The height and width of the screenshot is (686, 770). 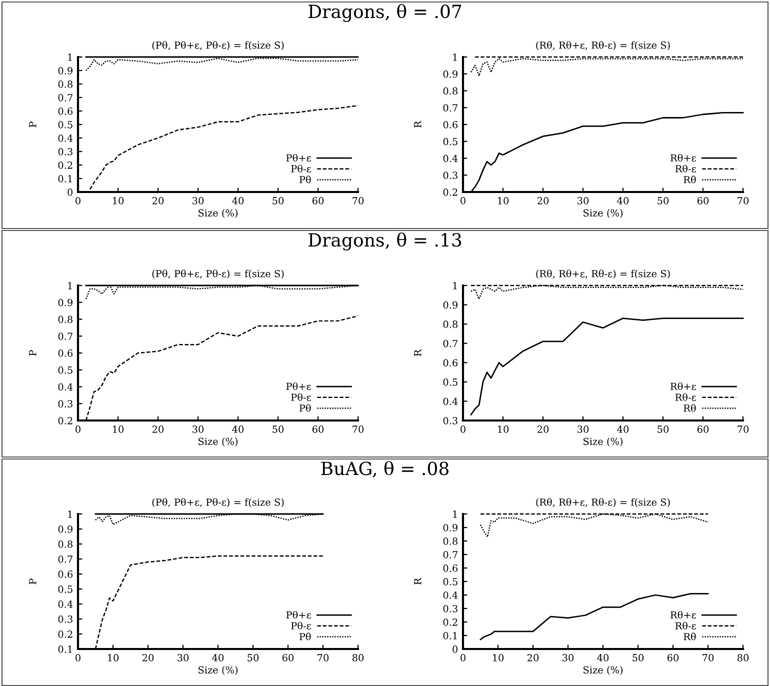 I want to click on chart-title: Dragons, θ = .13, so click(x=385, y=241).